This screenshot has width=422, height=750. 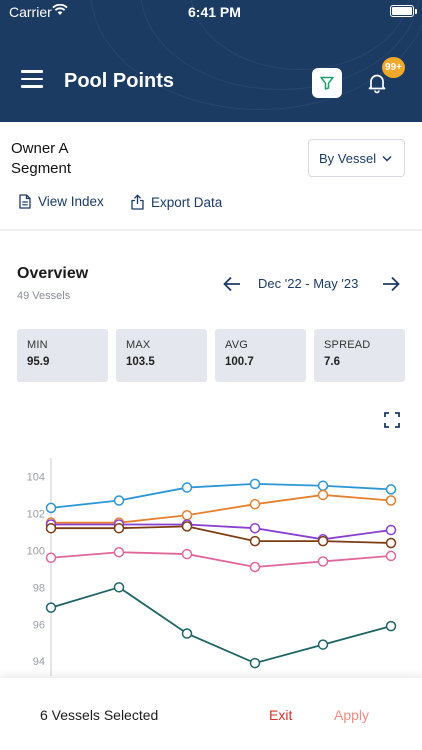 I want to click on notifications-button, so click(x=377, y=83).